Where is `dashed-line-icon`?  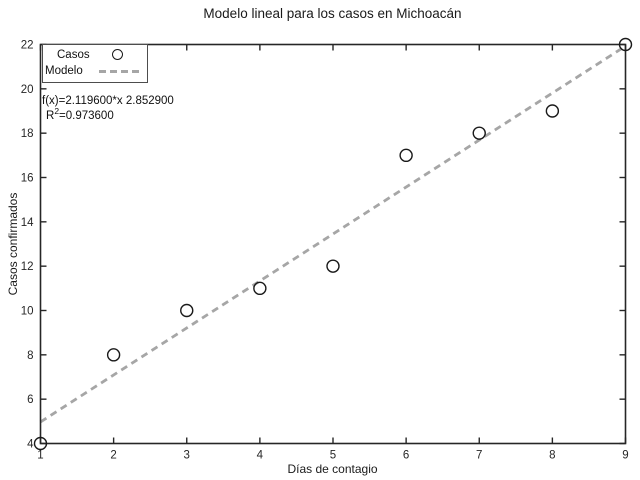 dashed-line-icon is located at coordinates (121, 71).